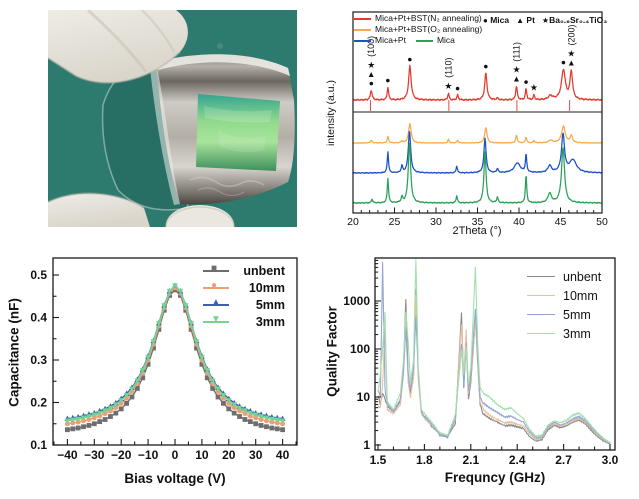 The image size is (639, 499). I want to click on q-x-tick-label: 1.5, so click(378, 460).